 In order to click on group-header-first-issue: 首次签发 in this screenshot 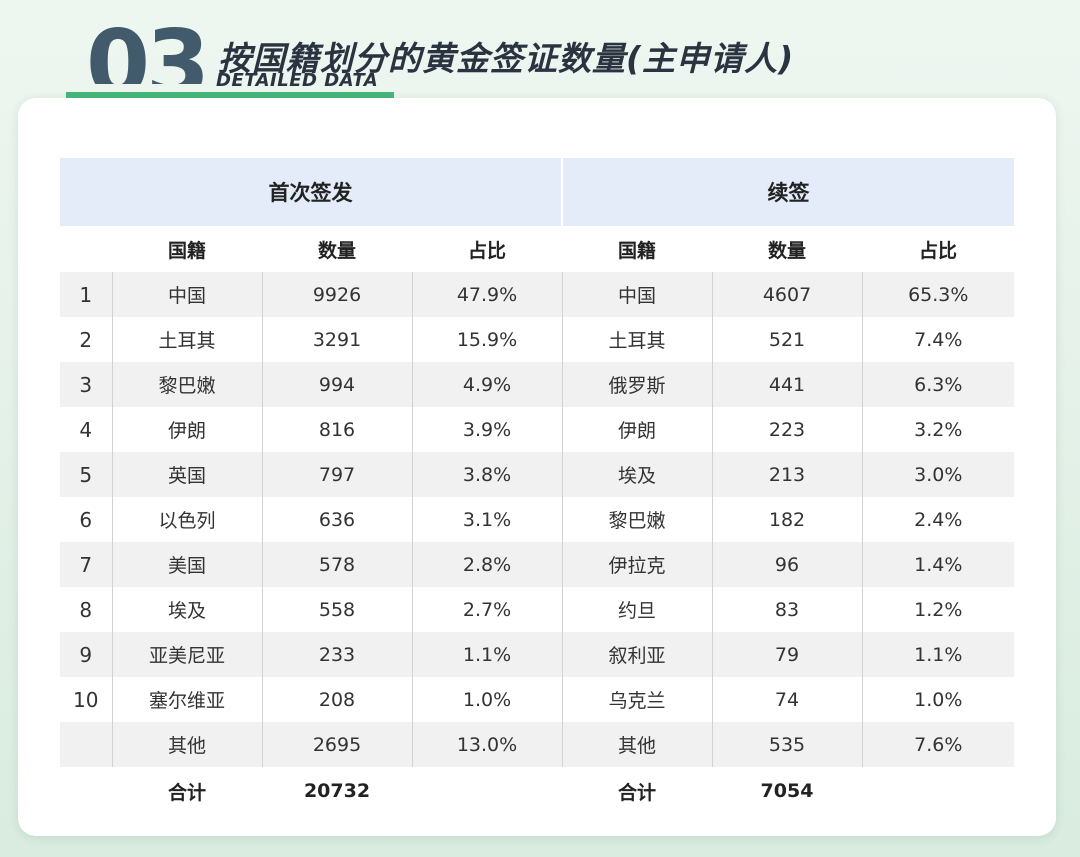, I will do `click(311, 192)`.